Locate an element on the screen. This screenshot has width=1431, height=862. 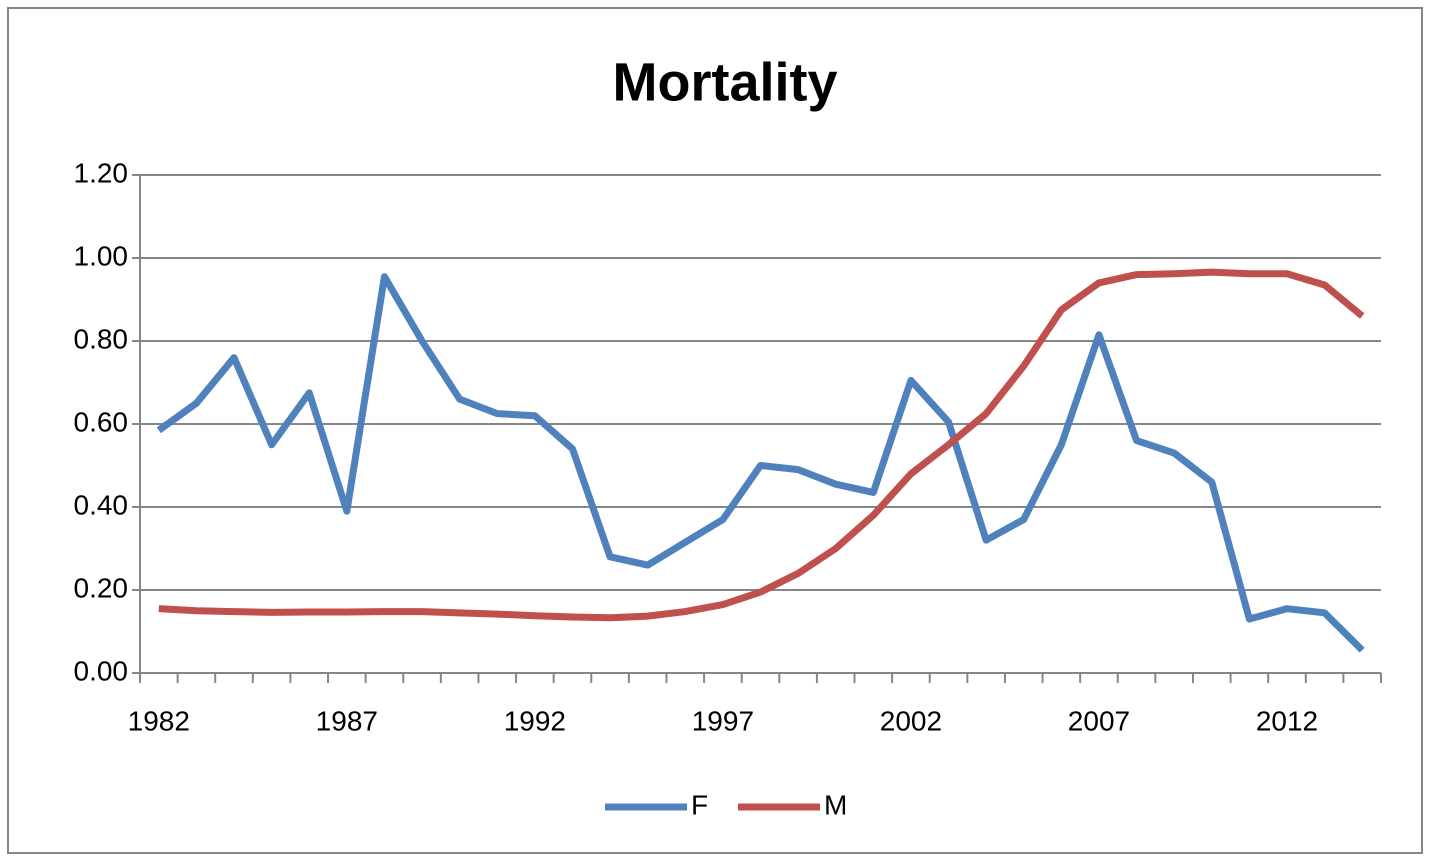
y-tick-label: 0.60 is located at coordinates (101, 421).